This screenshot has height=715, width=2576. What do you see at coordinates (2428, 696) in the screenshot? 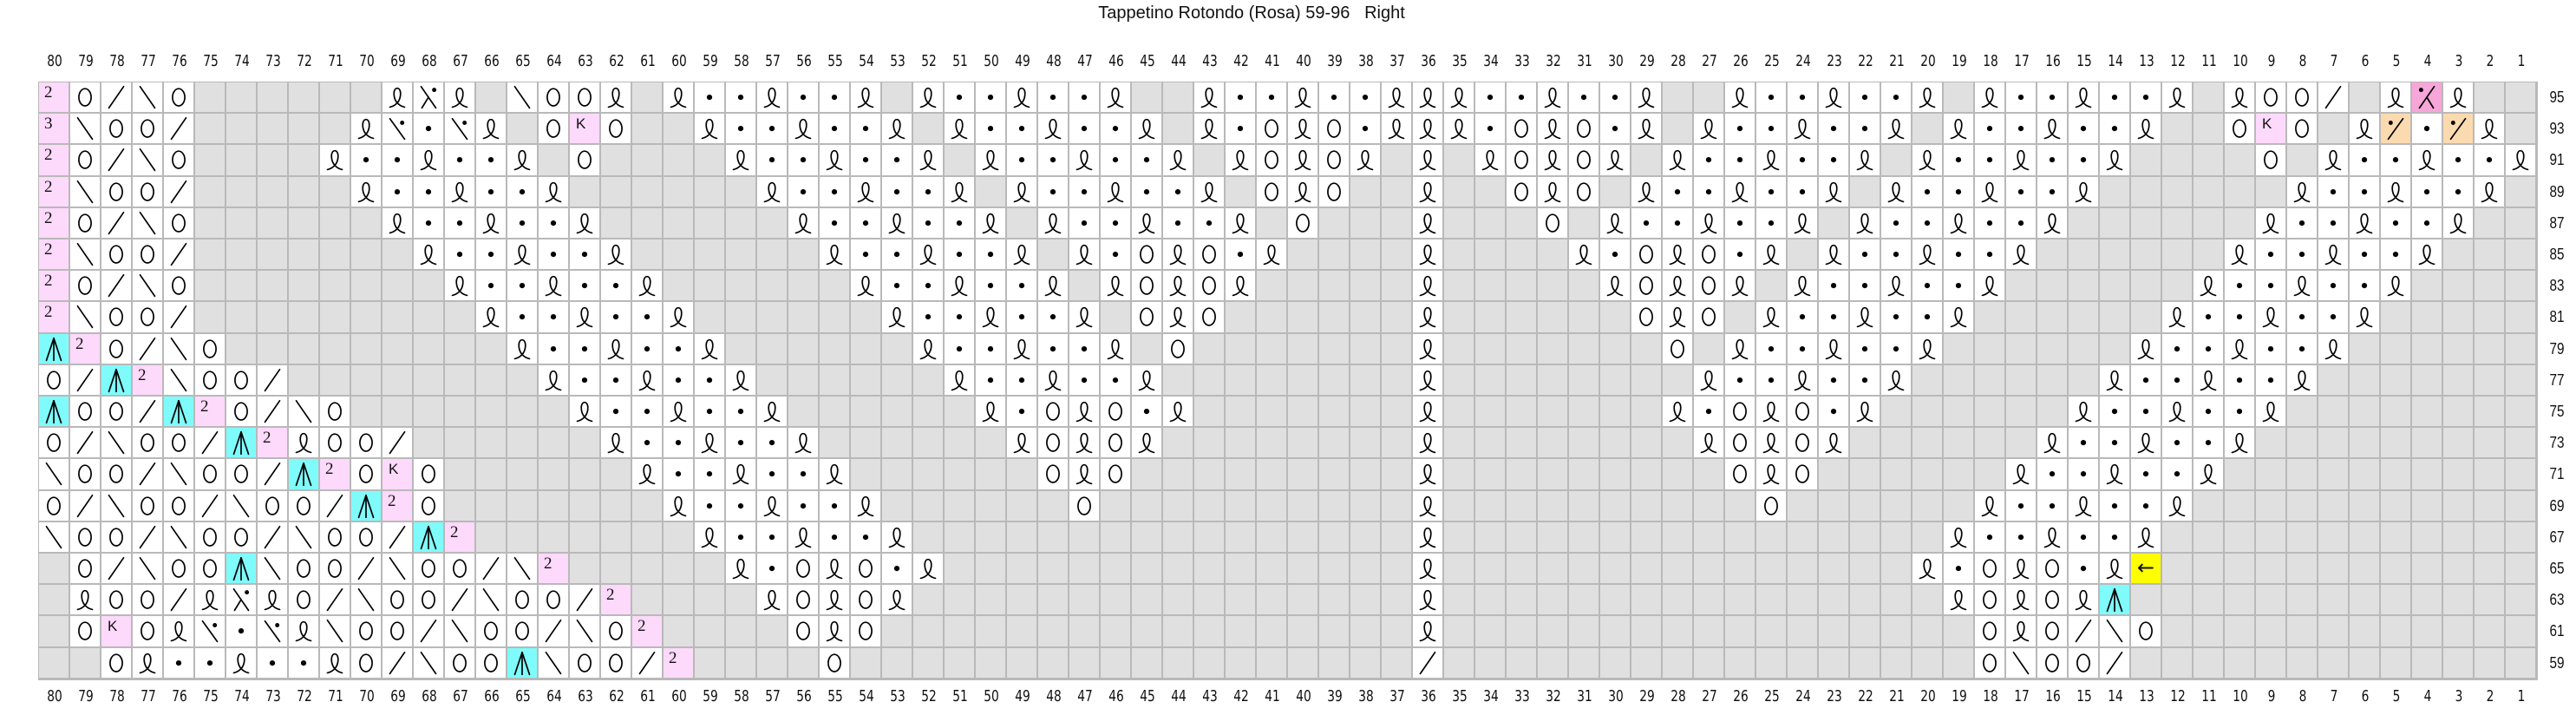
I see `column-number-bottom: 4` at bounding box center [2428, 696].